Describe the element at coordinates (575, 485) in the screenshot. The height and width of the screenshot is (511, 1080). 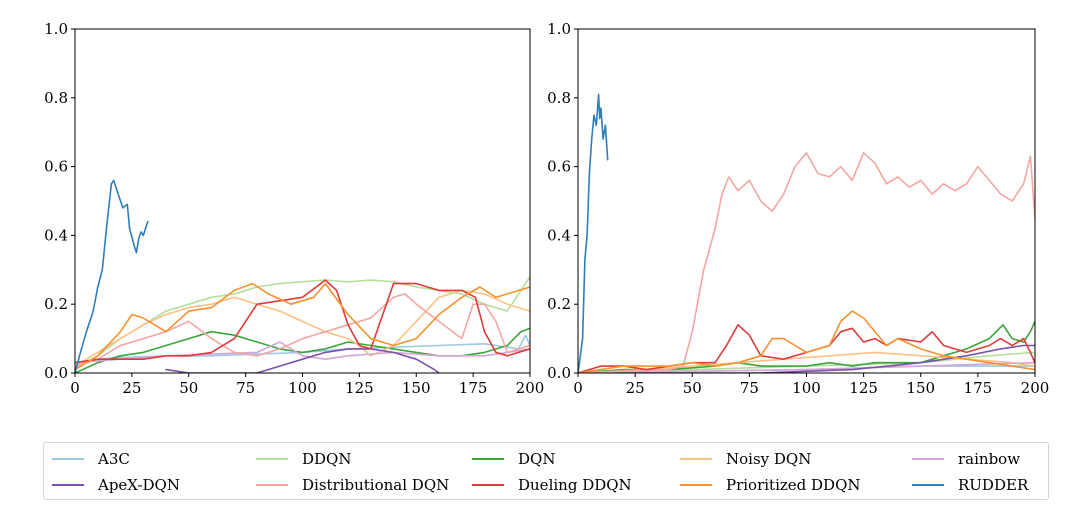
I see `legend-label: Dueling DDQN` at that location.